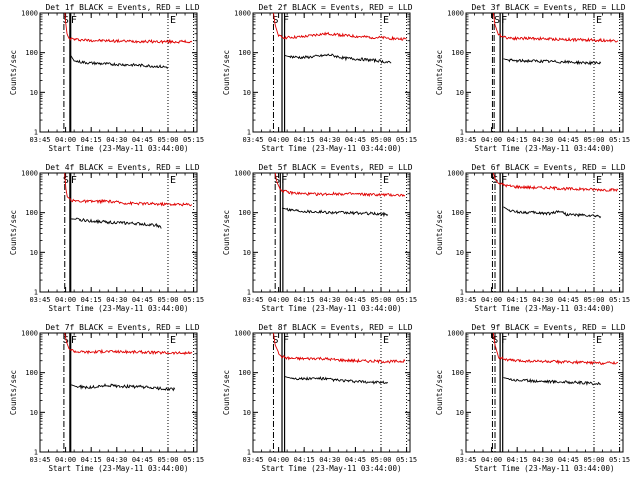  I want to click on x-tick-label: 04:15, so click(91, 140).